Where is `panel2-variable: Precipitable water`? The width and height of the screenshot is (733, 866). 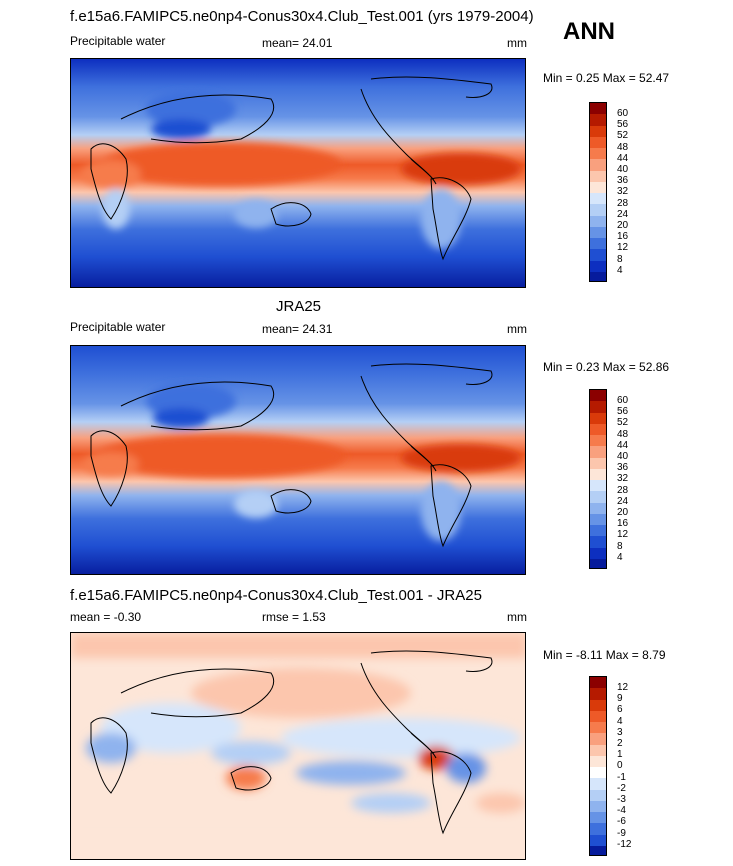
panel2-variable: Precipitable water is located at coordinates (118, 327).